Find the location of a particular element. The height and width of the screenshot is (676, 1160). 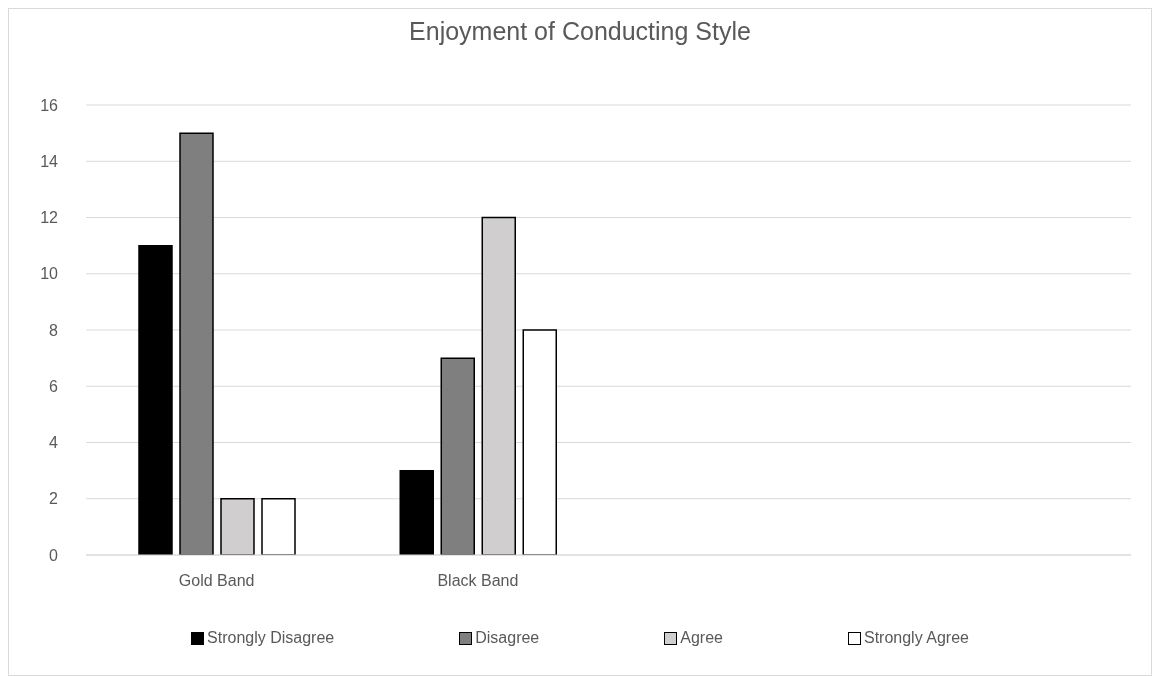

legend-label: Disagree is located at coordinates (507, 638).